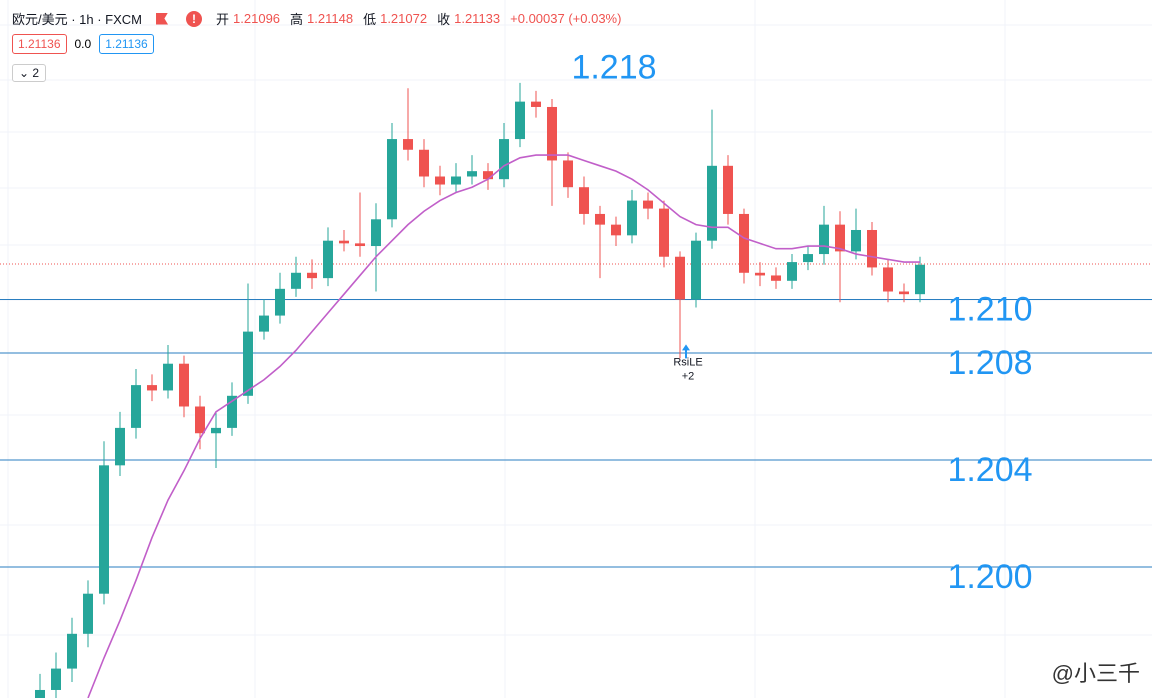 This screenshot has height=698, width=1152. What do you see at coordinates (1095, 673) in the screenshot?
I see `watermark: @小三千` at bounding box center [1095, 673].